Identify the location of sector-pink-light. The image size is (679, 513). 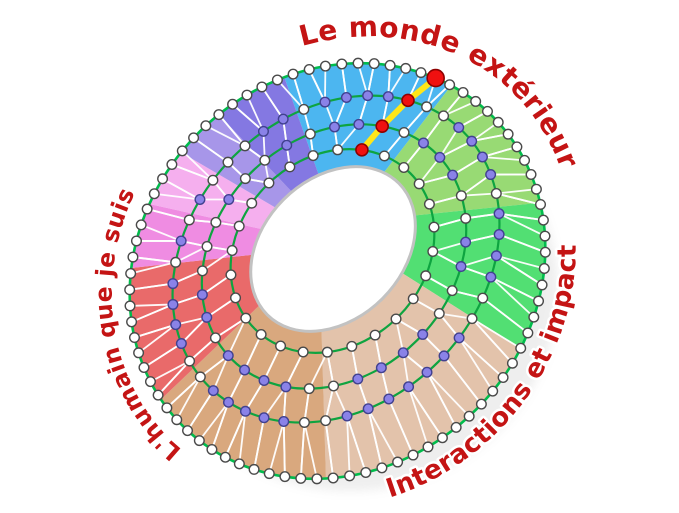
(209, 203).